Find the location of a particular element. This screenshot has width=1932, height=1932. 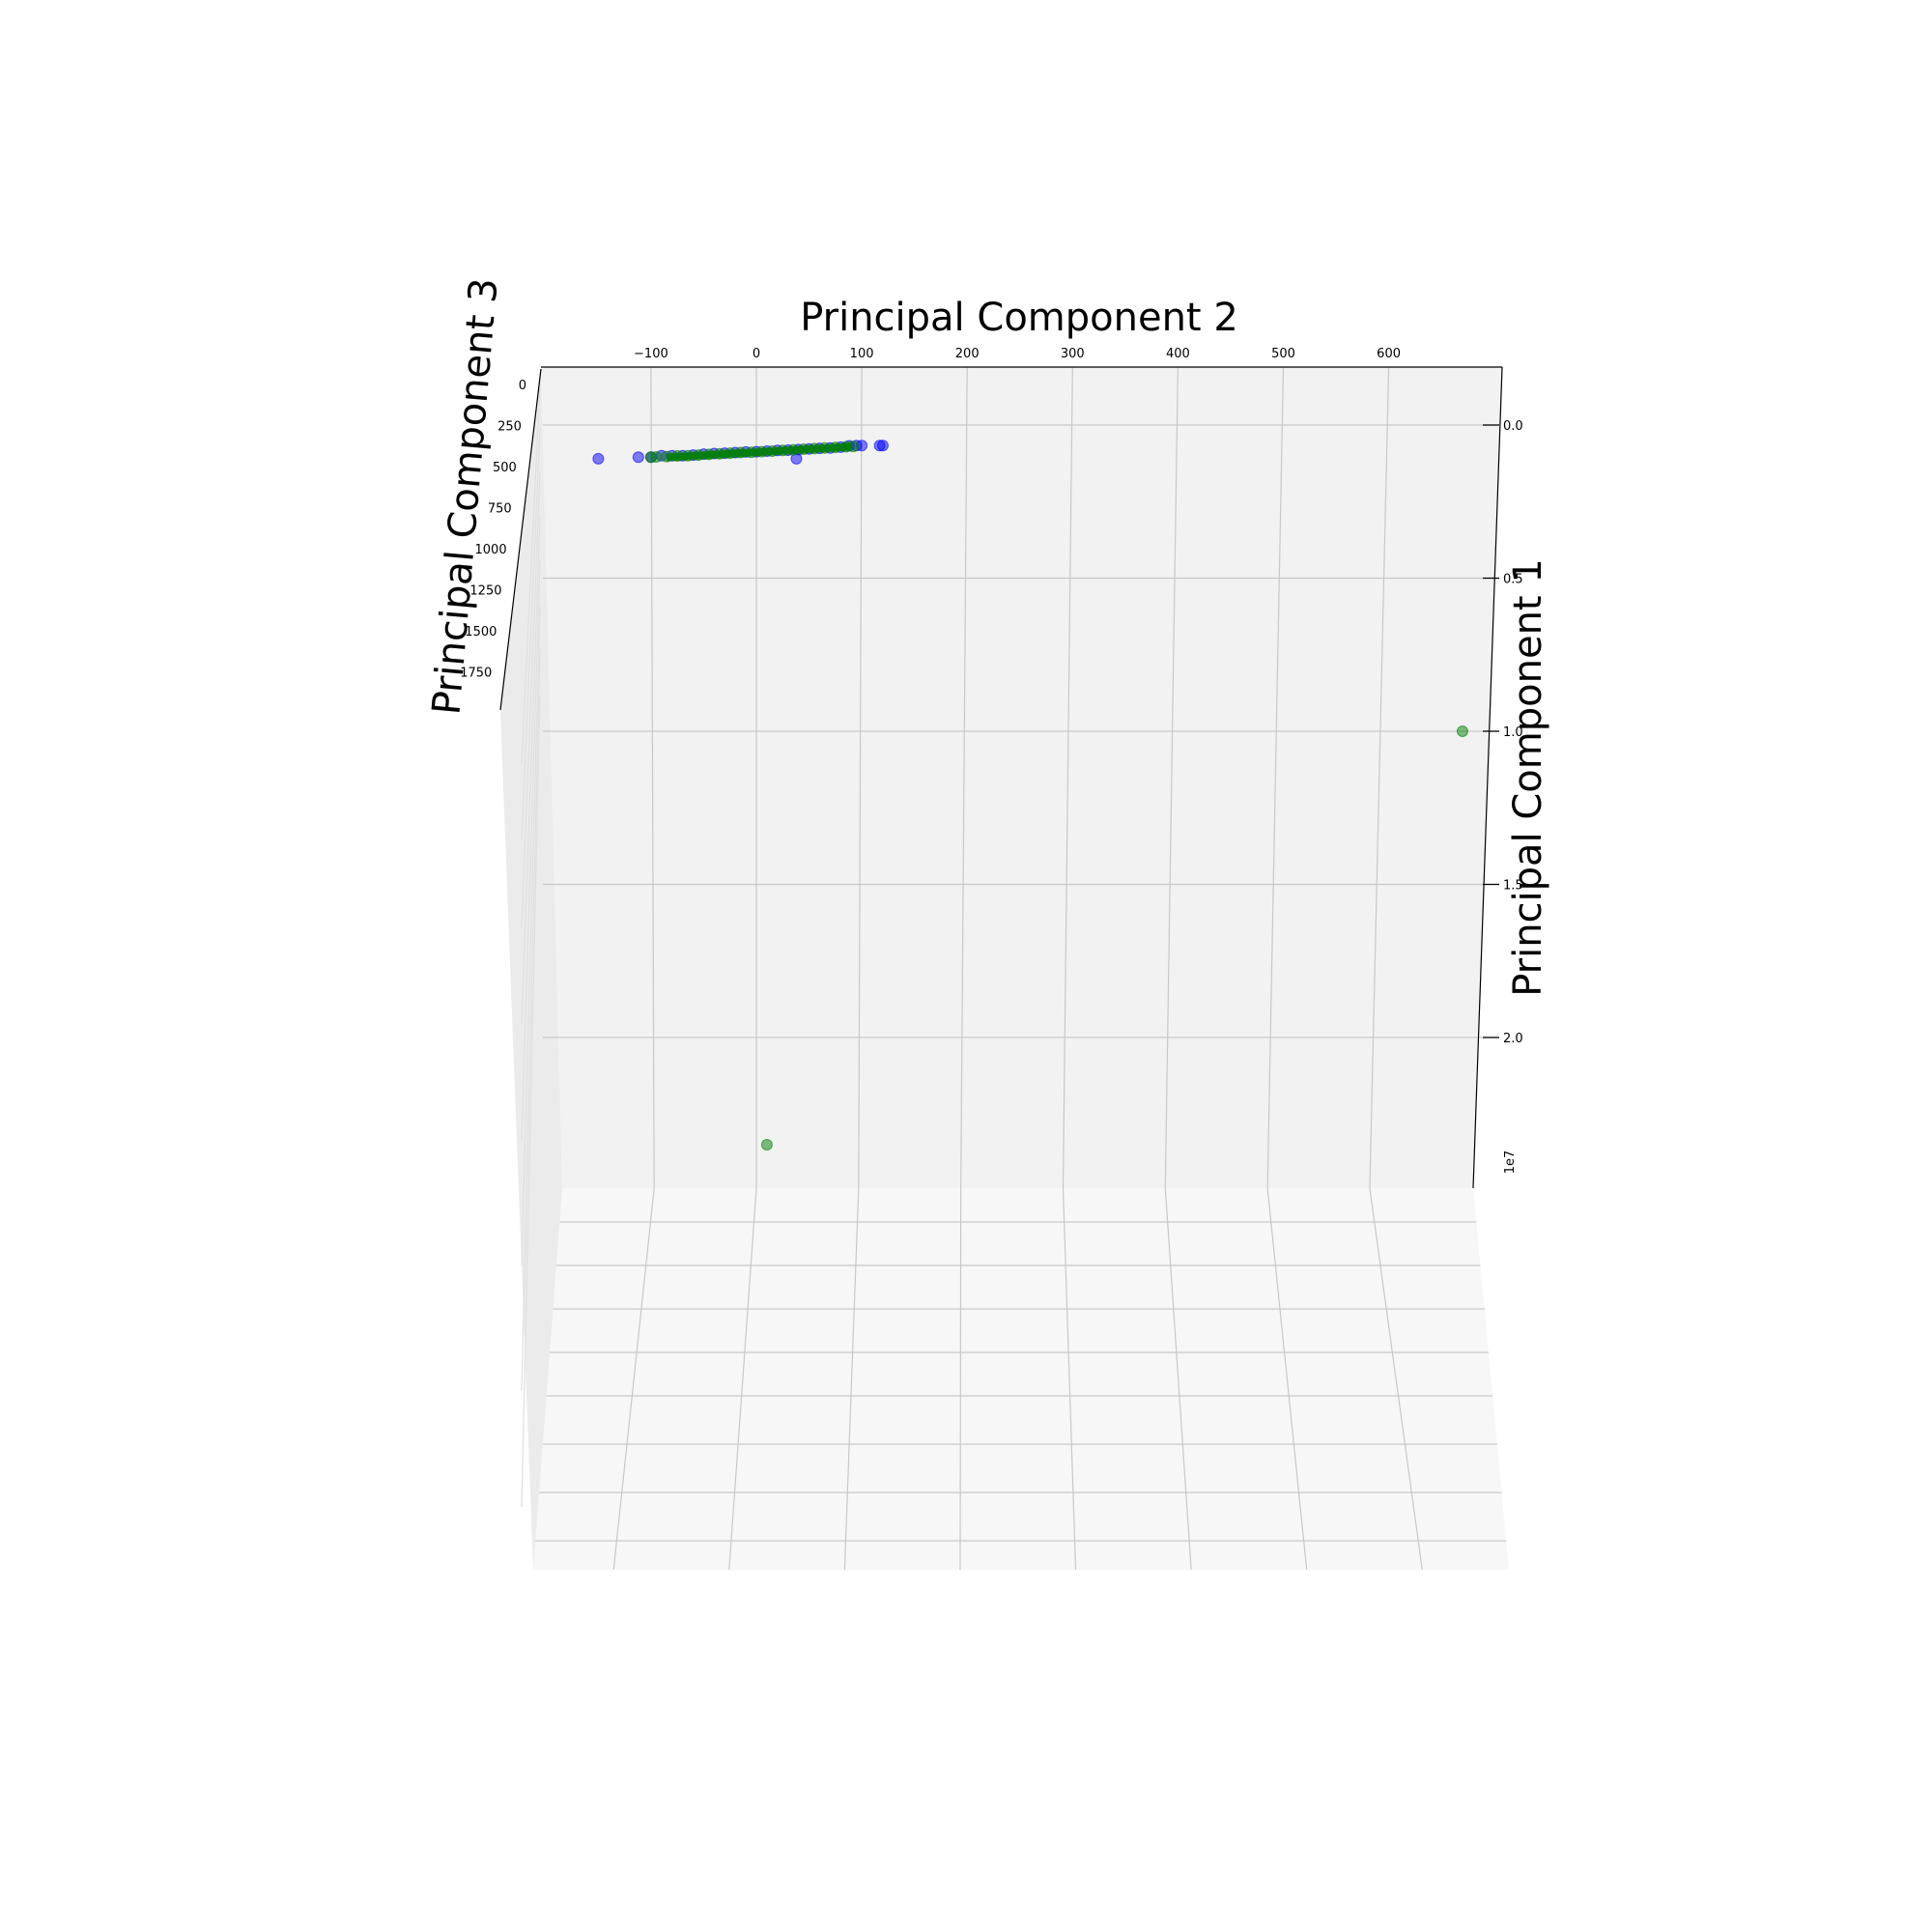

z-tick-label: 1250 is located at coordinates (485, 591).